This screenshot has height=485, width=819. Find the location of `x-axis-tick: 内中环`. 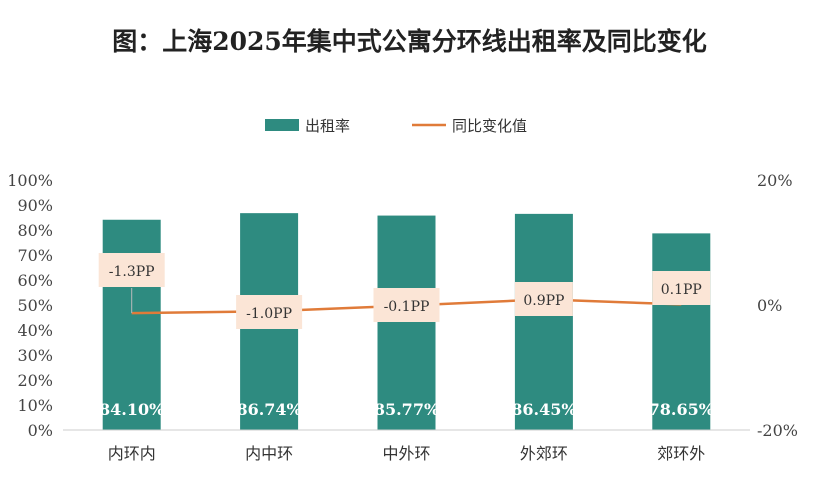

x-axis-tick: 内中环 is located at coordinates (269, 453).